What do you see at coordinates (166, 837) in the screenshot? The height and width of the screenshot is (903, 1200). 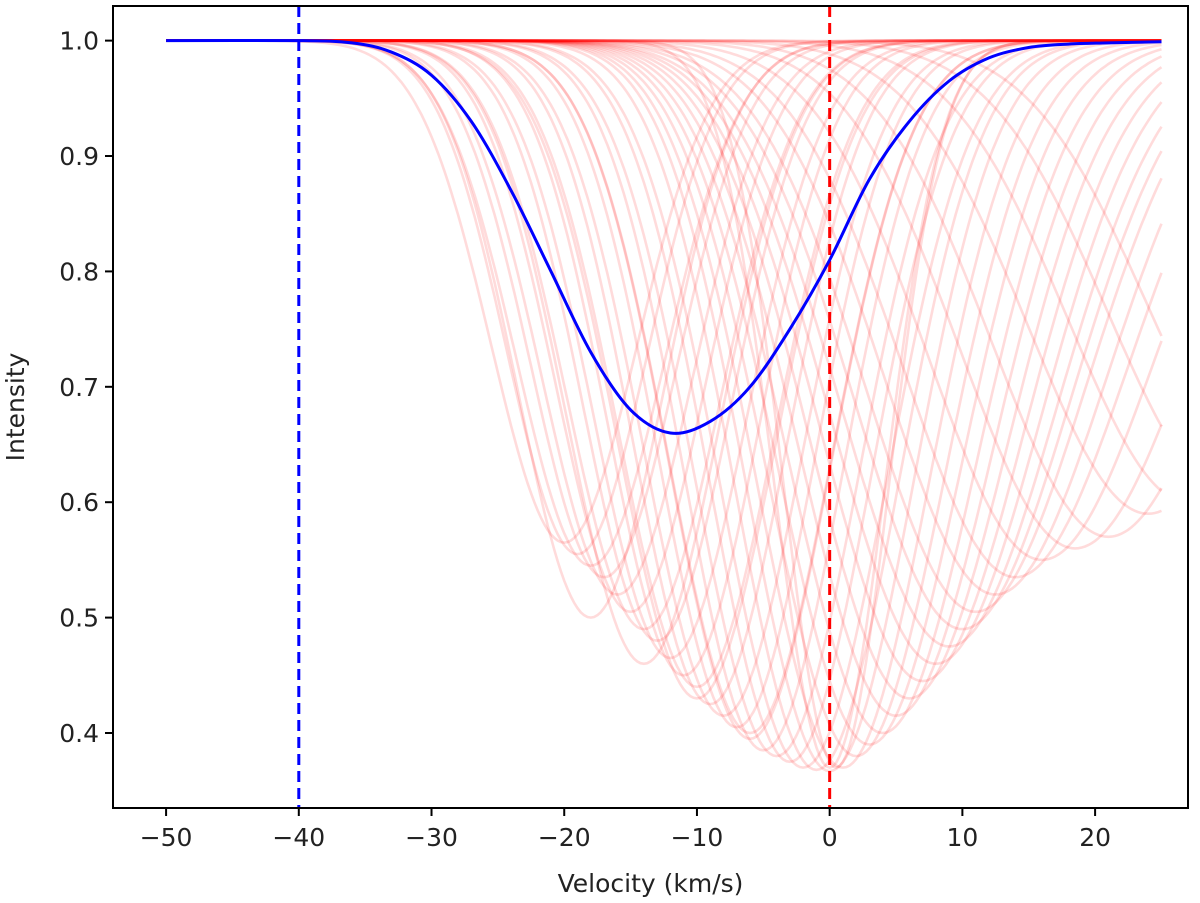 I see `x-tick-label: −50` at bounding box center [166, 837].